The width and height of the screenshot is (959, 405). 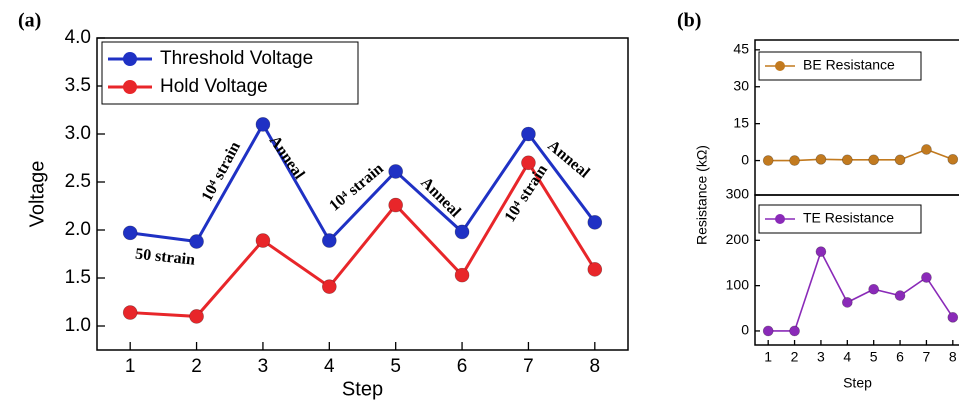 What do you see at coordinates (689, 21) in the screenshot?
I see `panel-label: (b)` at bounding box center [689, 21].